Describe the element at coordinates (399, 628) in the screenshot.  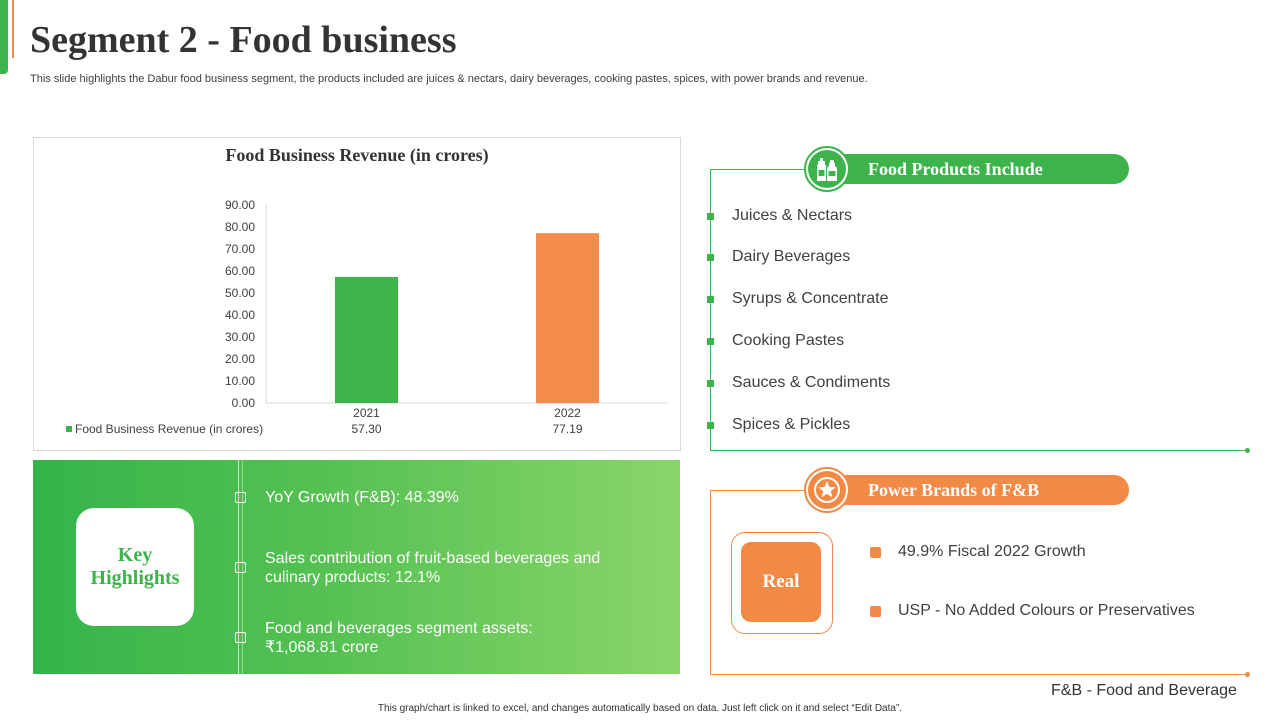
I see `highlight-item-3-line1: Food and beverages segment assets:` at that location.